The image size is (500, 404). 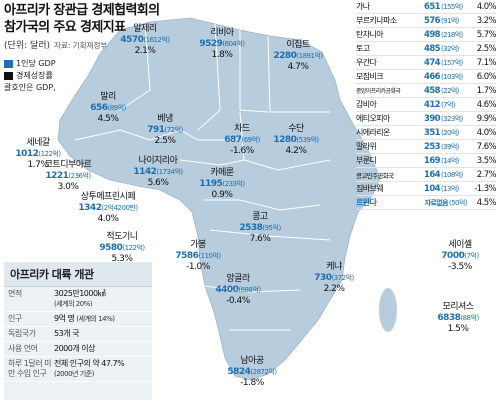 I want to click on overview-value-main: 3025만1000㎢, so click(x=80, y=293).